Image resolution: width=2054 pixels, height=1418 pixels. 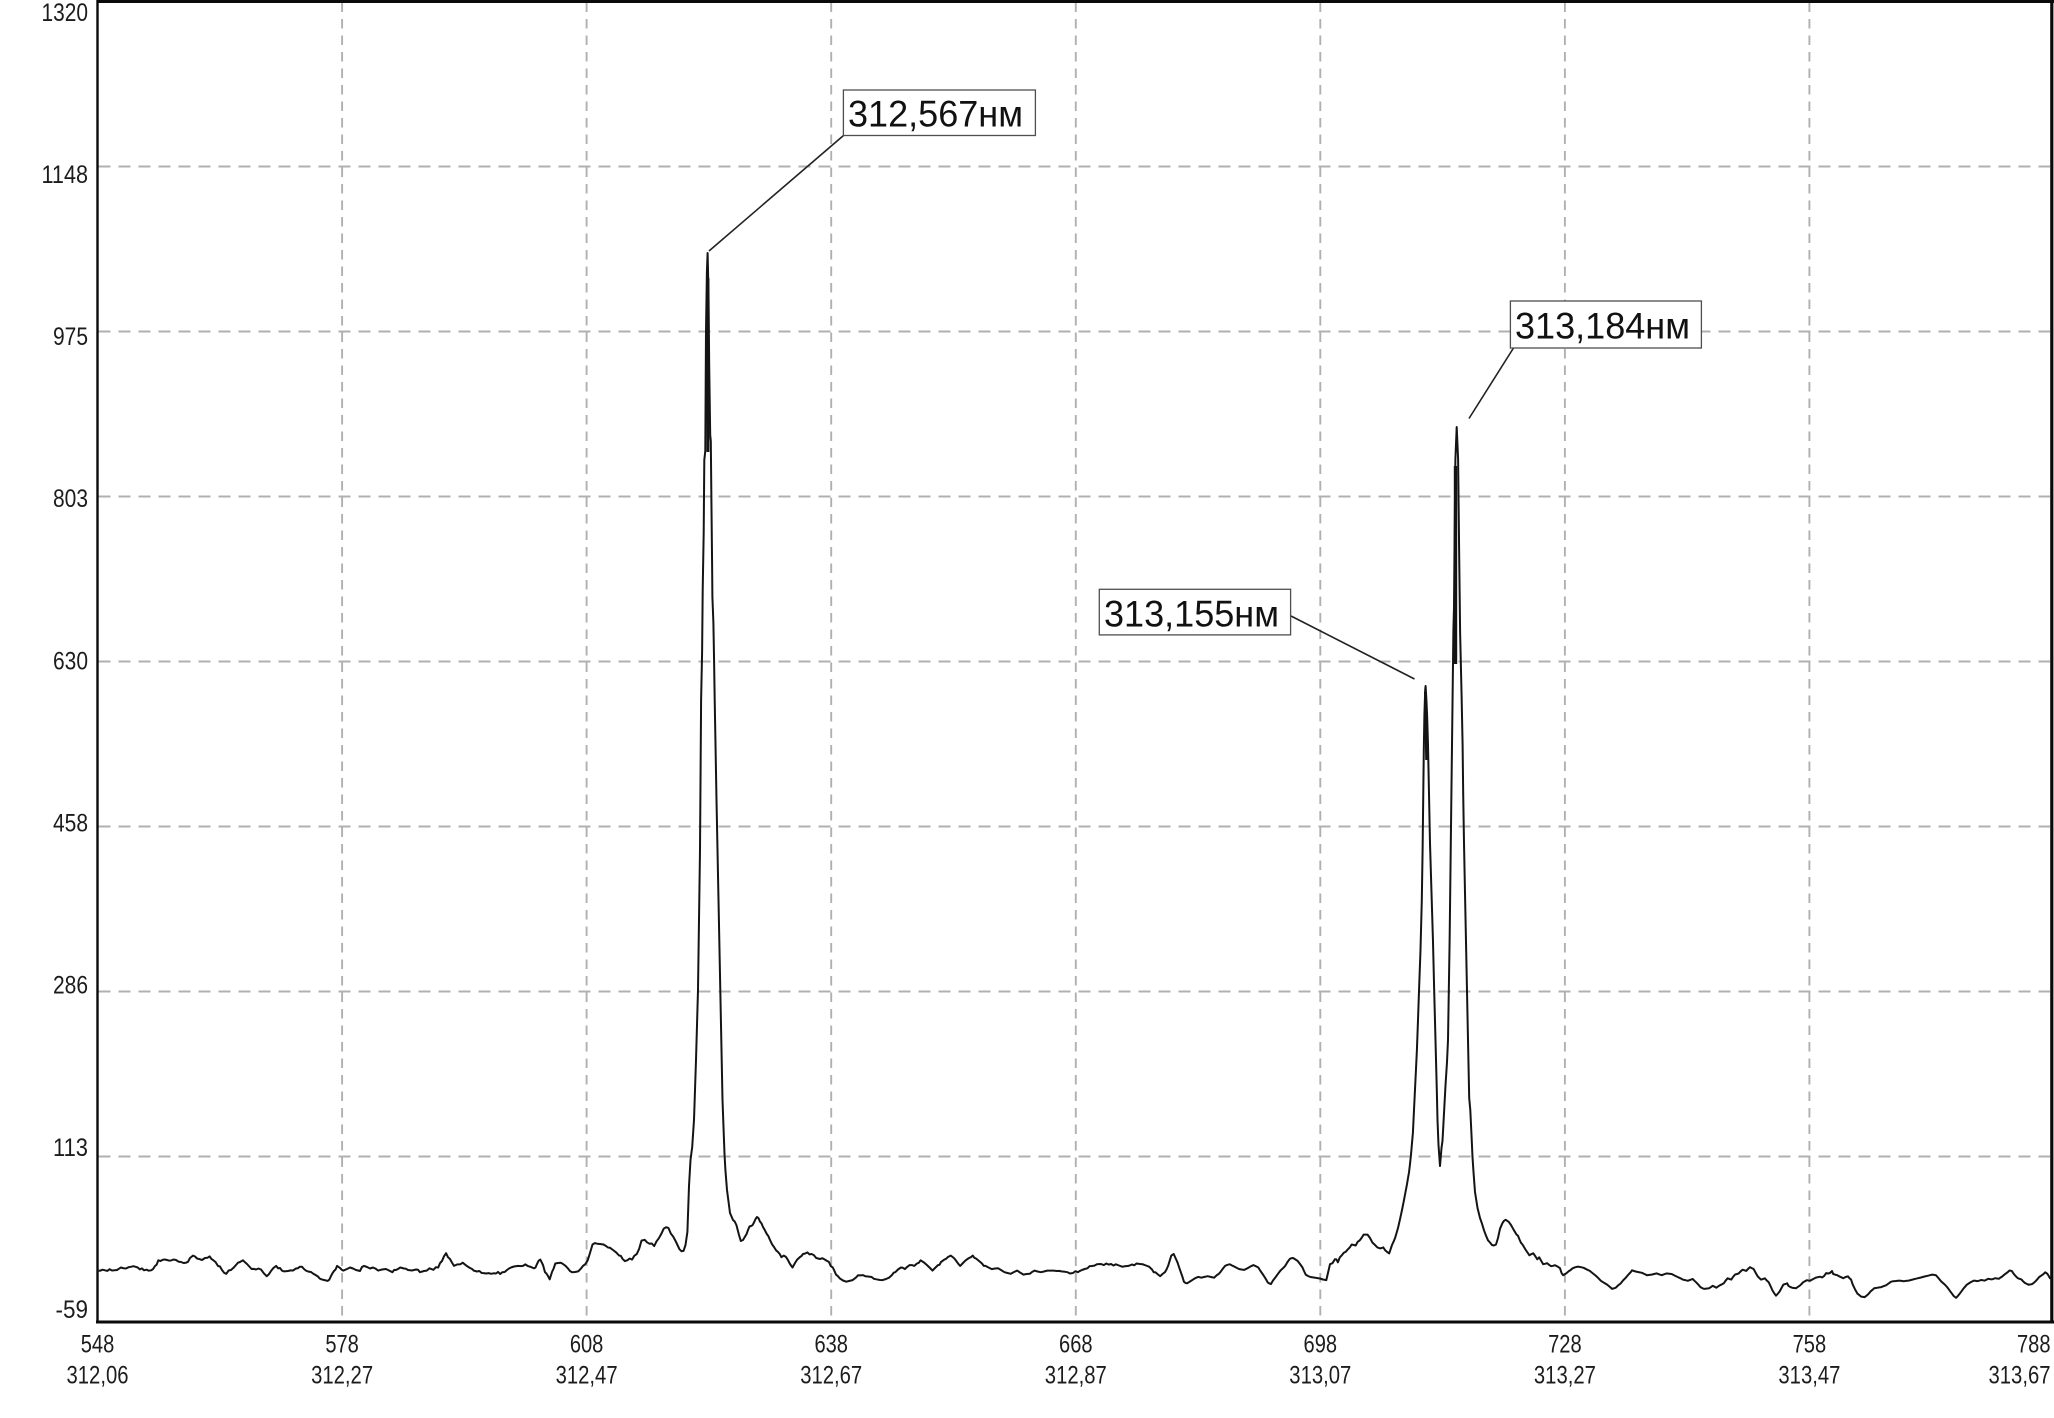 I want to click on svg-text: 1148, so click(x=65, y=175).